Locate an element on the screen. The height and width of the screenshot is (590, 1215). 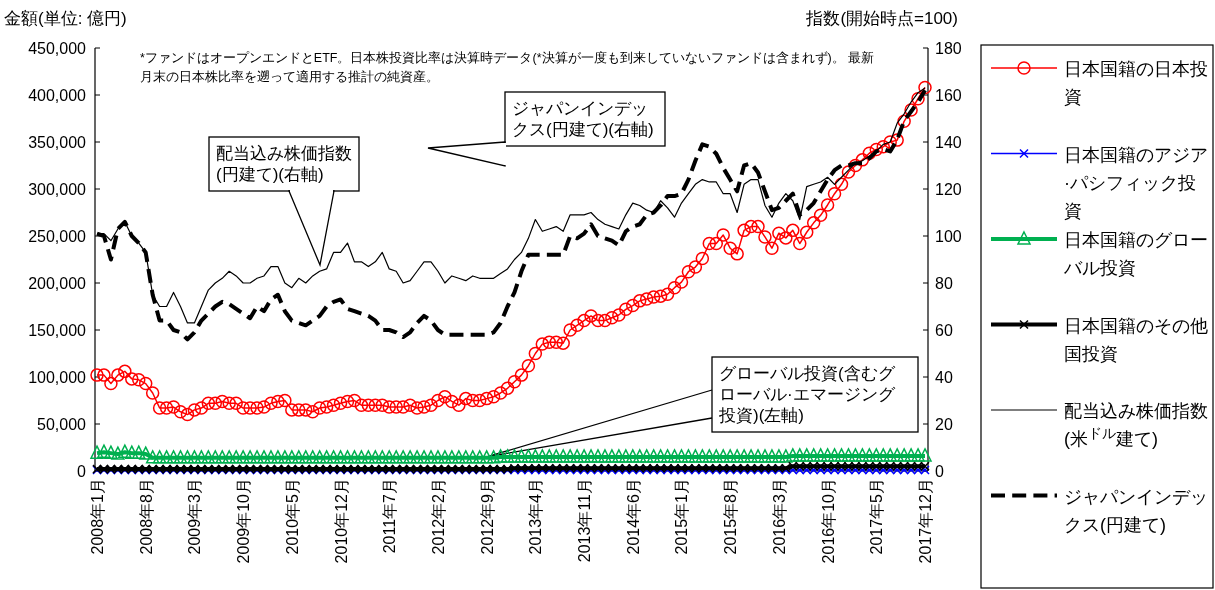
y-tick-label: 450,000 is located at coordinates (57, 48).